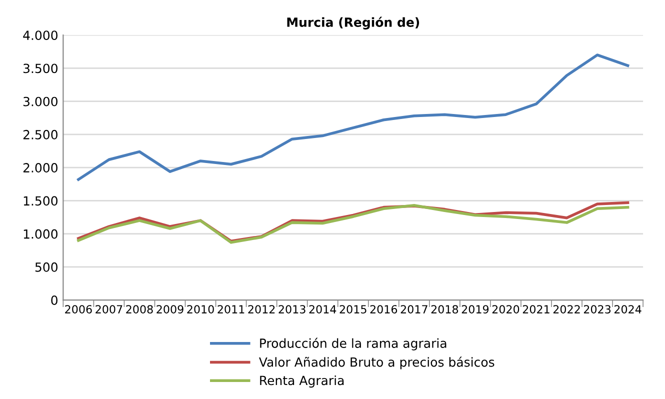 Image resolution: width=665 pixels, height=399 pixels. Describe the element at coordinates (231, 309) in the screenshot. I see `x-tick-label: 2011` at that location.